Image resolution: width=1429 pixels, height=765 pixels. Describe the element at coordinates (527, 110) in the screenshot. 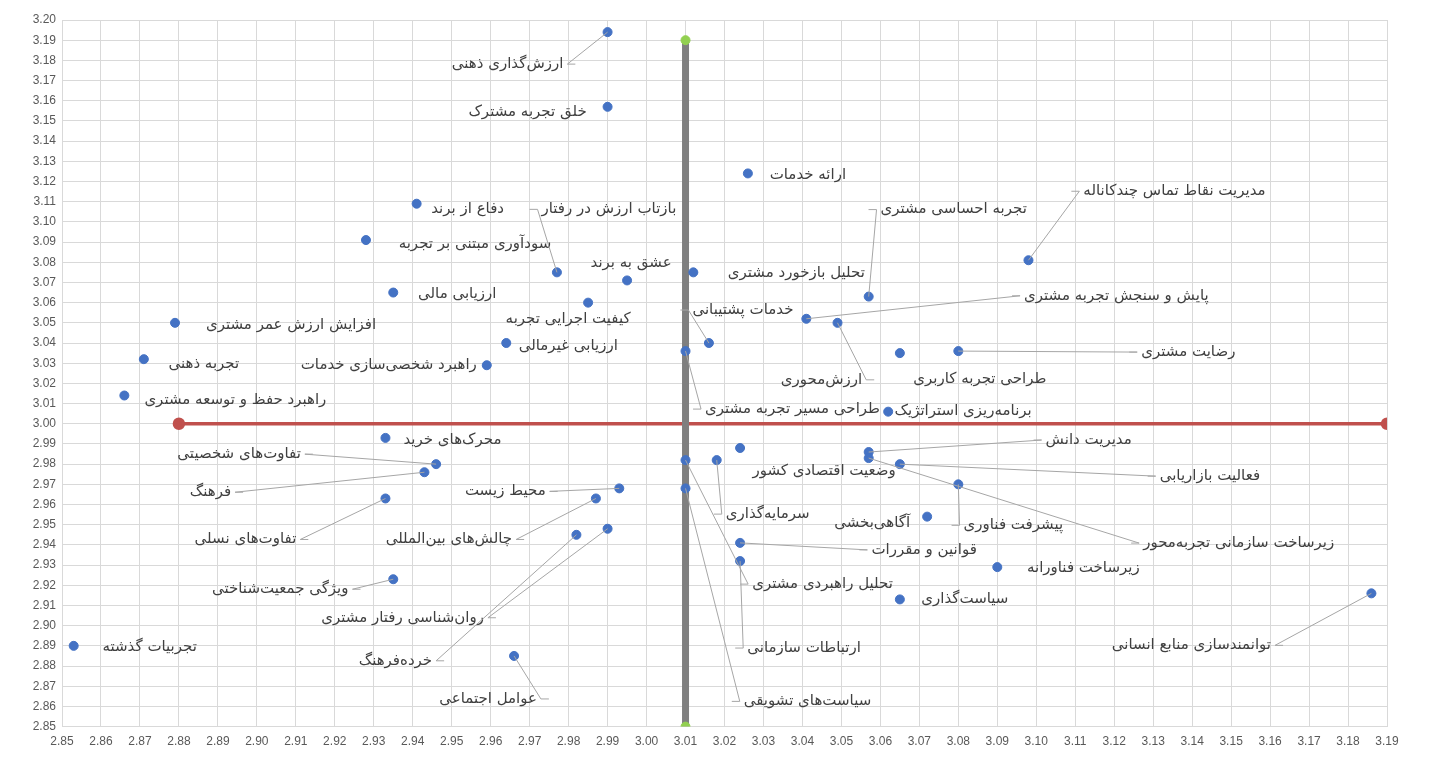

I see `annotation: خلق تجربه مشترک` at that location.